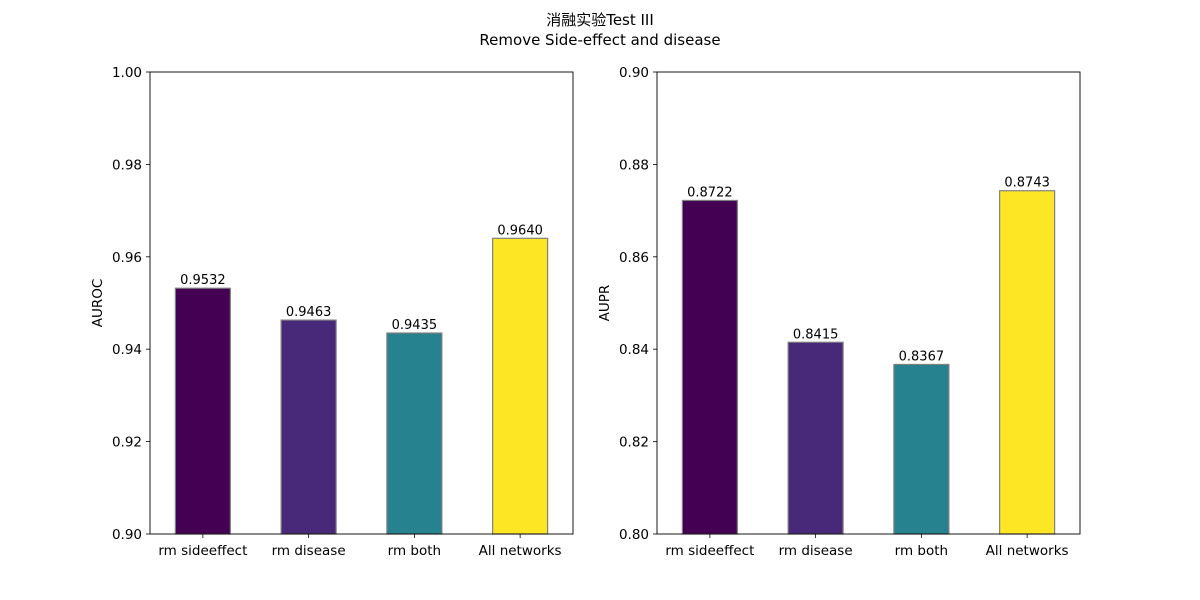 This screenshot has width=1200, height=600. Describe the element at coordinates (815, 438) in the screenshot. I see `aupr-bar-rm-disease` at that location.